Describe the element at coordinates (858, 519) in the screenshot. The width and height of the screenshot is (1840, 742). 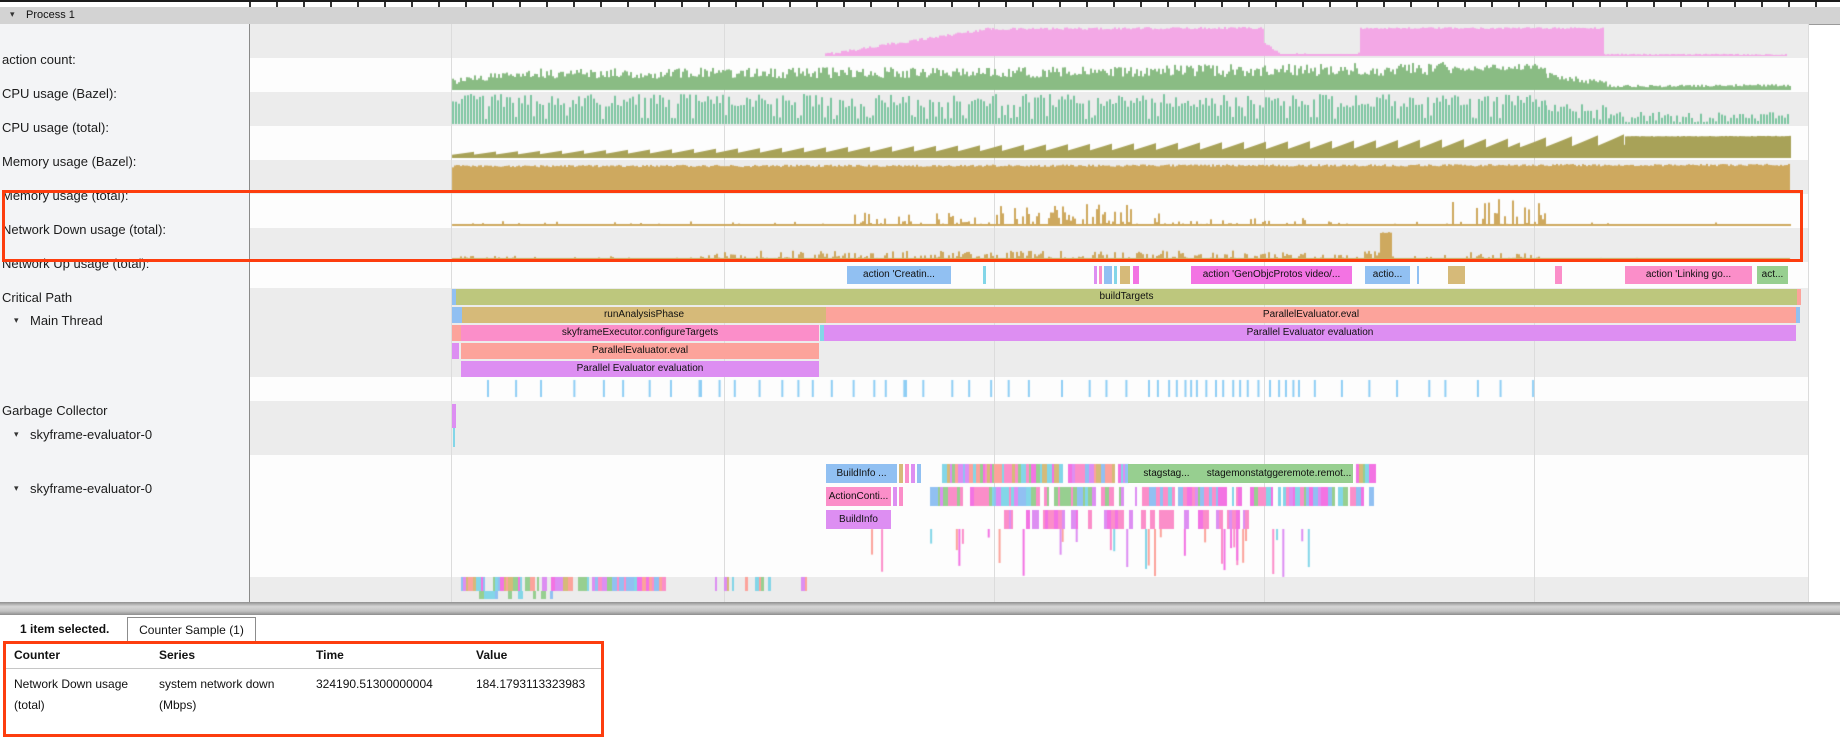
I see `slice-skyframe-evaluator-0b-row-2: BuildInfo` at that location.